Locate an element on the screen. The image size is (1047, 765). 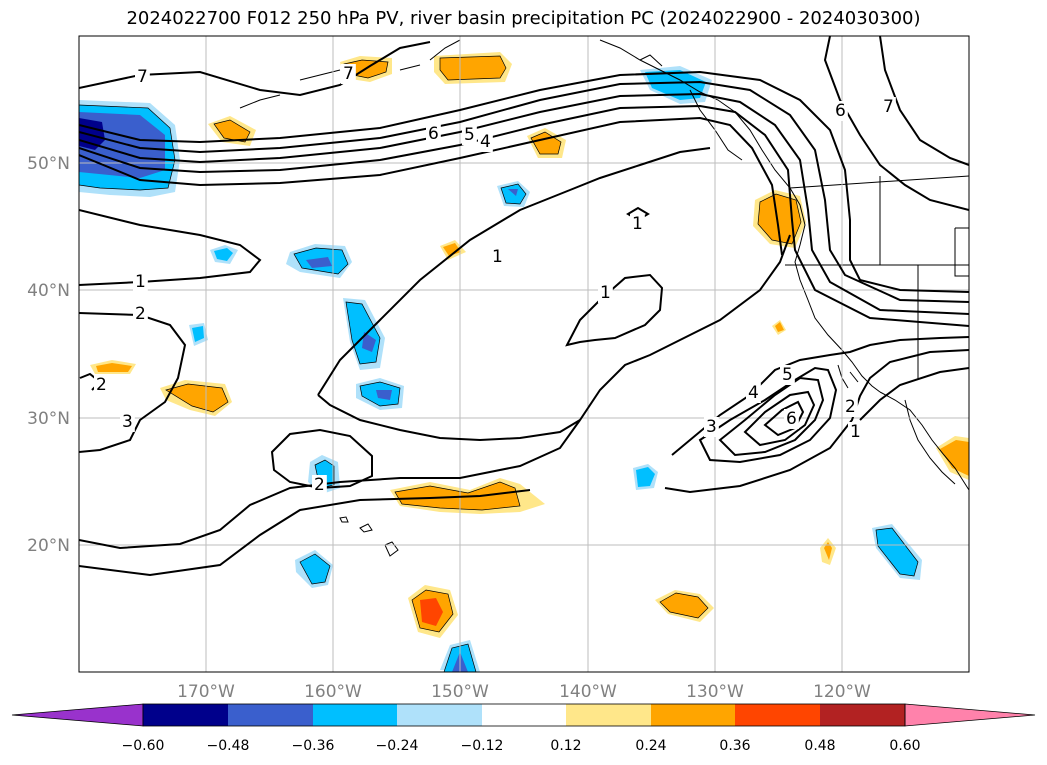
lat-tick-label: 20°N is located at coordinates (48, 546).